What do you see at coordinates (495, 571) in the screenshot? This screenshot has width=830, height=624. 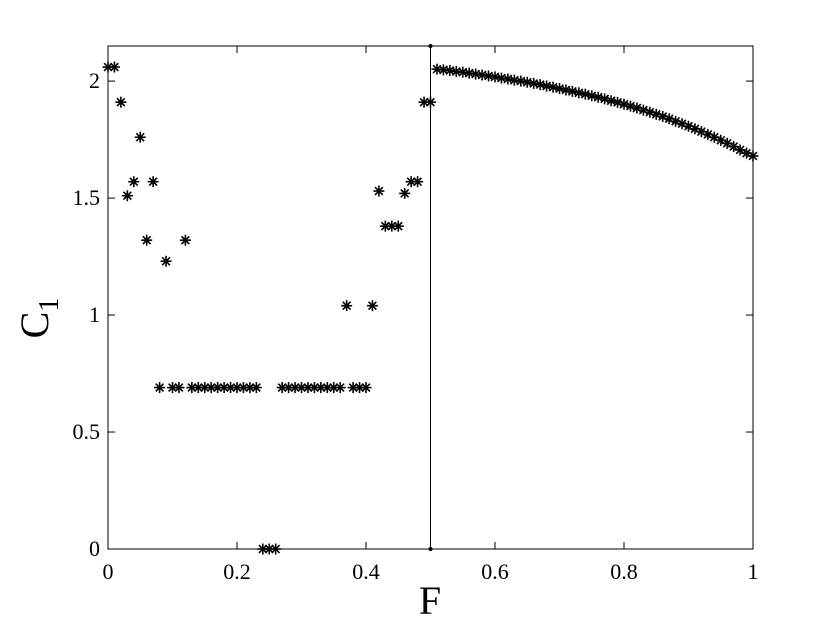 I see `x-tick-label: 0.6` at bounding box center [495, 571].